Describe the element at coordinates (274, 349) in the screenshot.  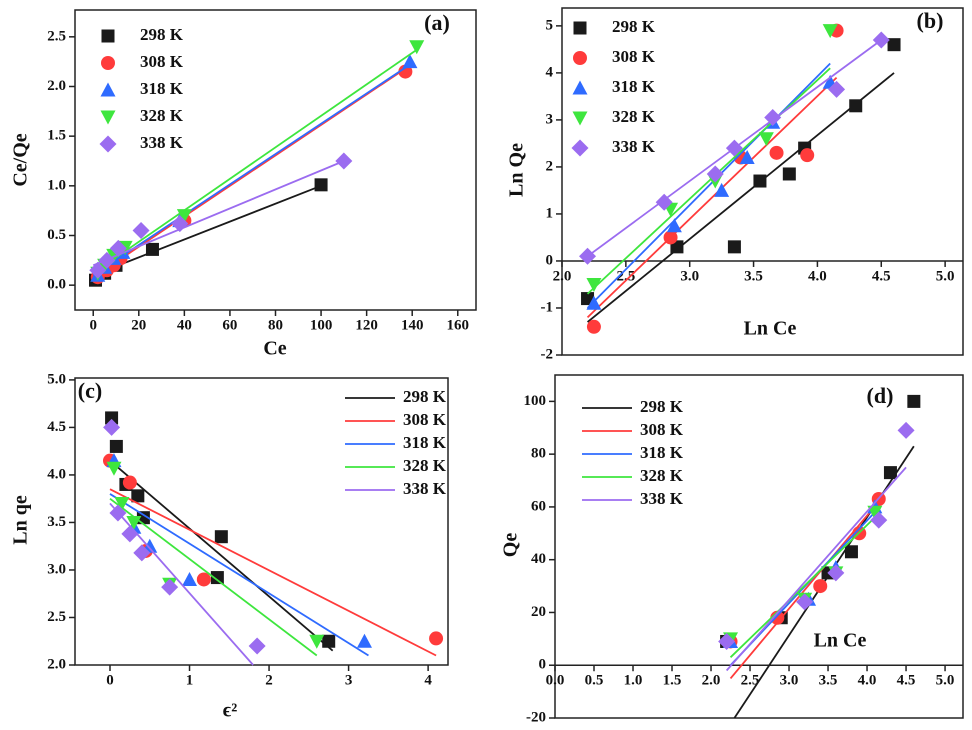
I see `x-axis-label: Ce` at that location.